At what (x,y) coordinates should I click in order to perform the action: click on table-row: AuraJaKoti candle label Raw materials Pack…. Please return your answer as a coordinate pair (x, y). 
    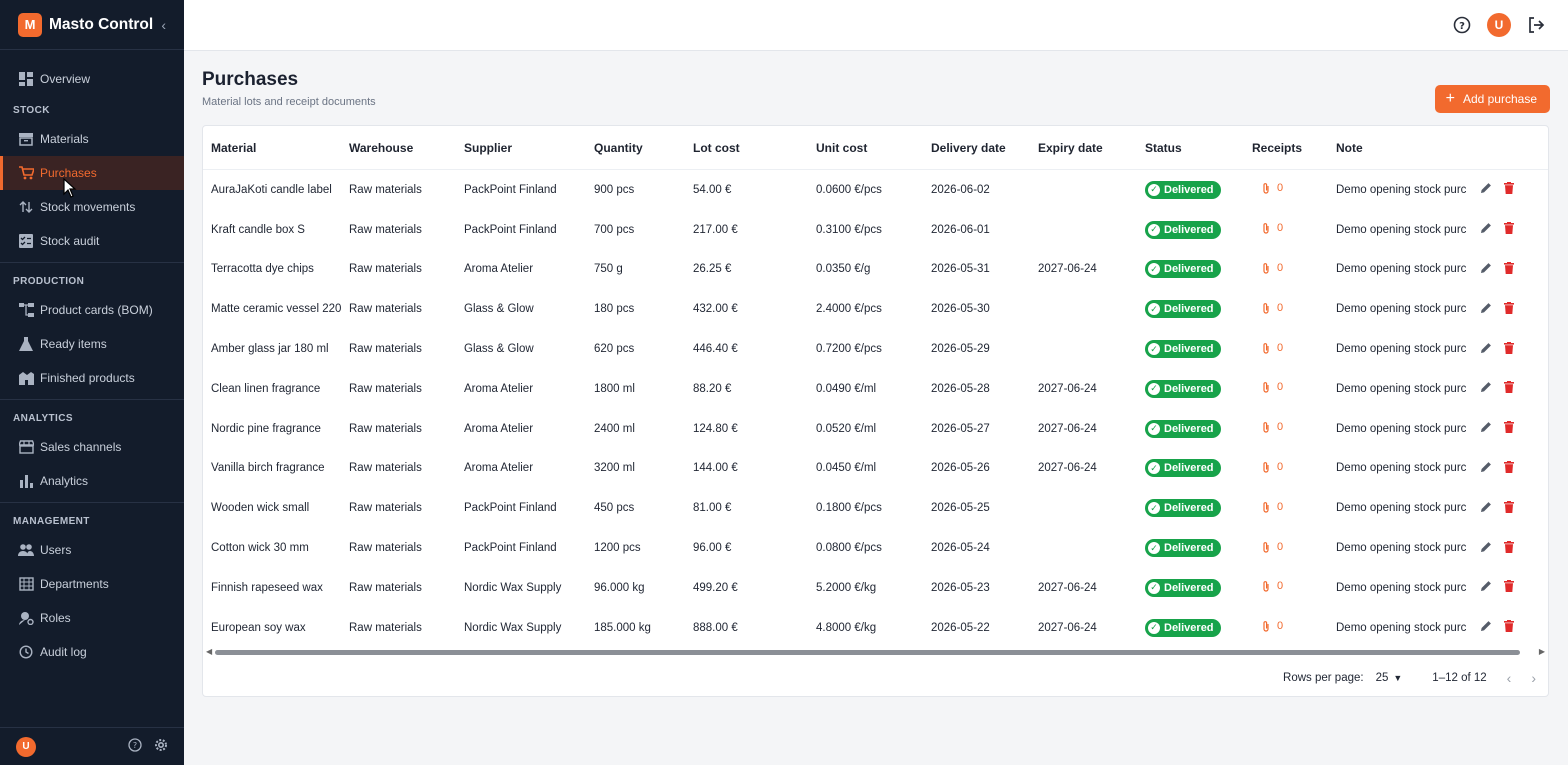
    Looking at the image, I should click on (875, 190).